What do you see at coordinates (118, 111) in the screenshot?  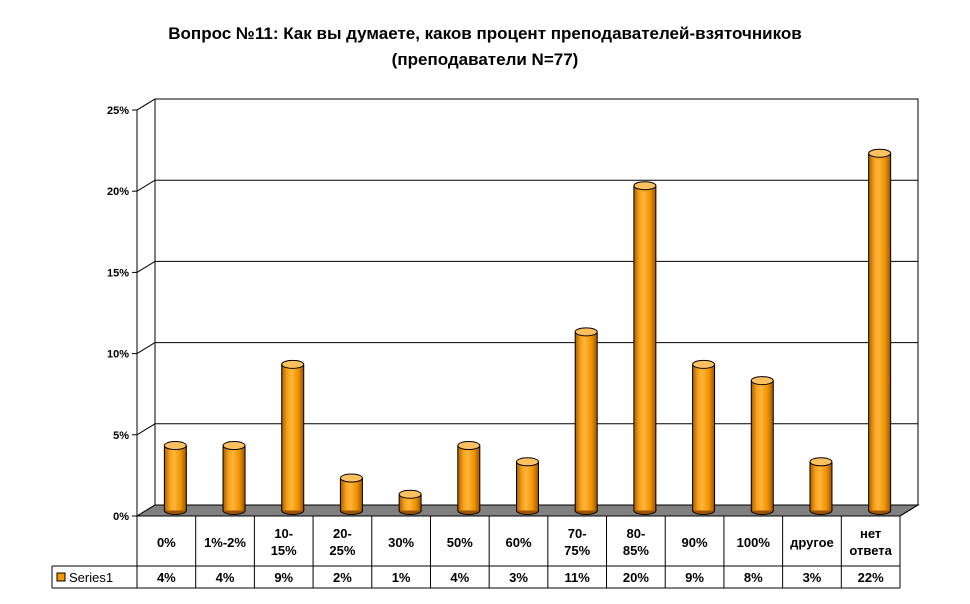 I see `y-tick-label: 25%` at bounding box center [118, 111].